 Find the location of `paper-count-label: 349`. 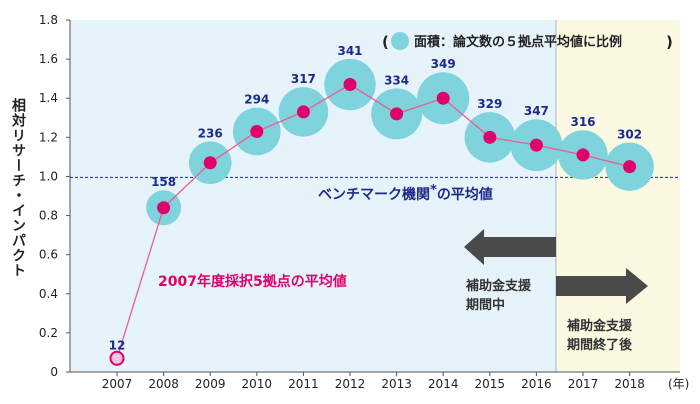

paper-count-label: 349 is located at coordinates (443, 64).